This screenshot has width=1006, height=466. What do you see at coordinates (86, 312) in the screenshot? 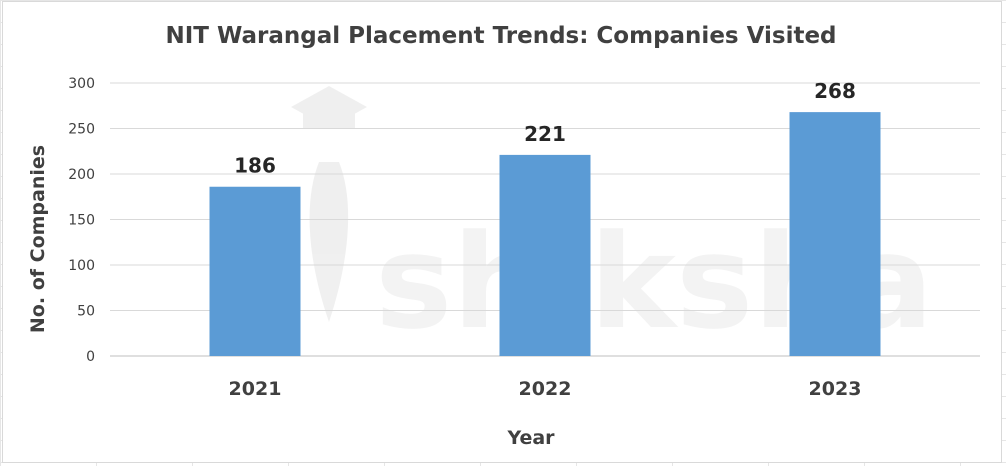
I see `y-tick-label: 50` at bounding box center [86, 312].